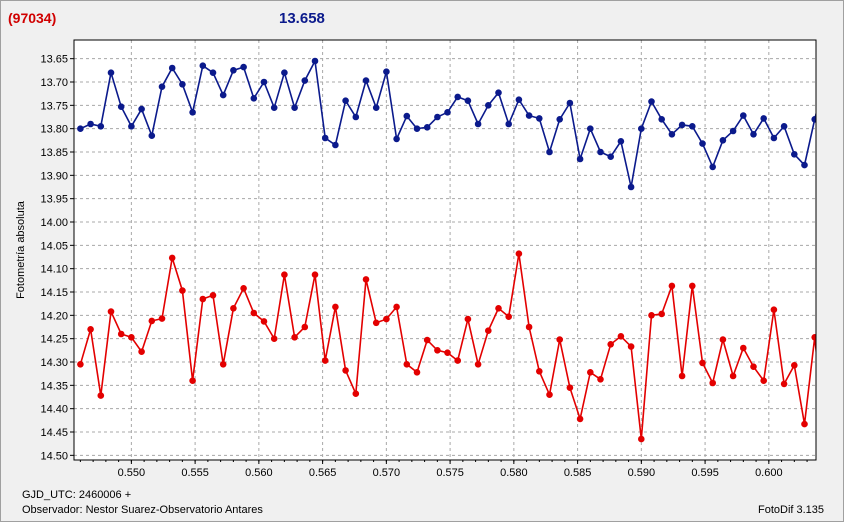 Image resolution: width=844 pixels, height=522 pixels. I want to click on y-tick-label: 13.90, so click(54, 176).